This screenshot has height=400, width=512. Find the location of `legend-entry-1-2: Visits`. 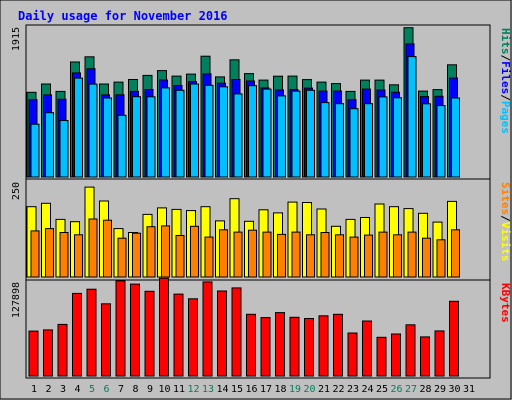

legend-entry-1-2: Visits is located at coordinates (505, 242).